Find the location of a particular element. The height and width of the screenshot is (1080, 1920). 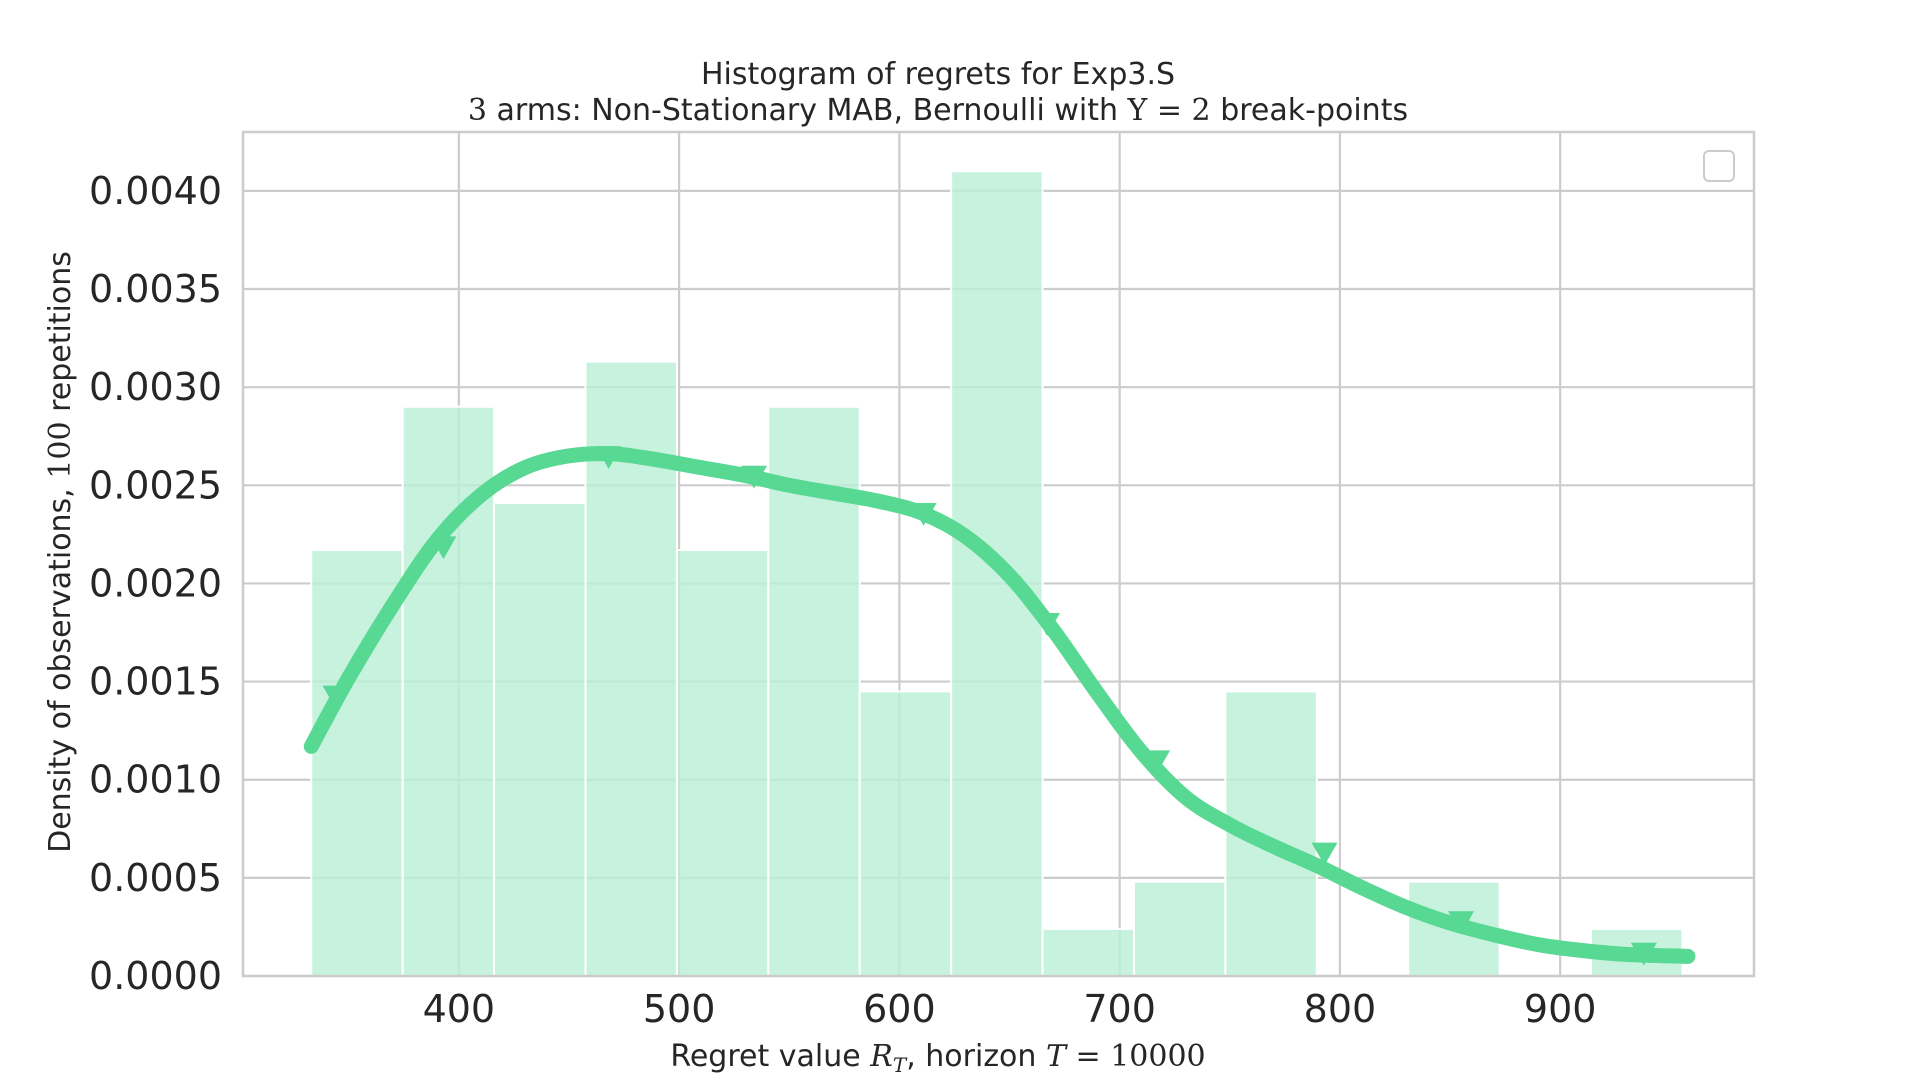

x-tick-label: 800 is located at coordinates (1340, 1009).